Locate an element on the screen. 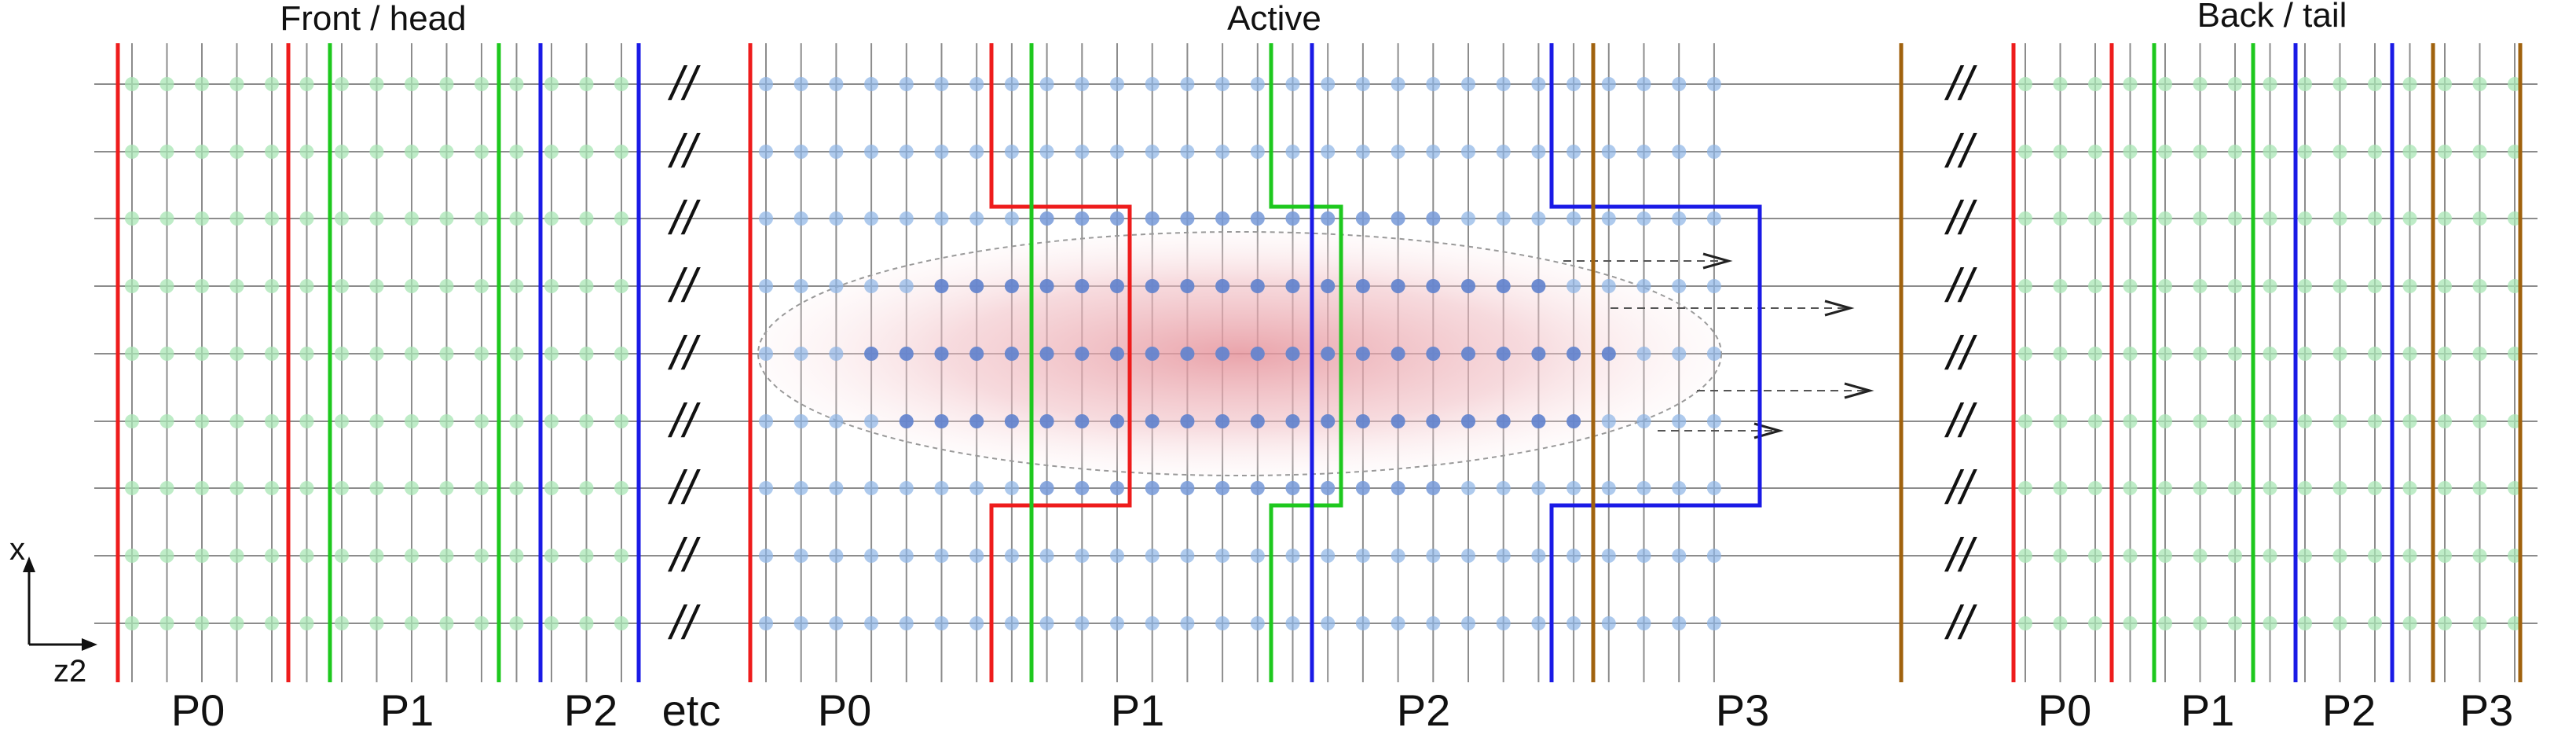 Image resolution: width=2576 pixels, height=731 pixels. label-active-p1: P1 is located at coordinates (1138, 708).